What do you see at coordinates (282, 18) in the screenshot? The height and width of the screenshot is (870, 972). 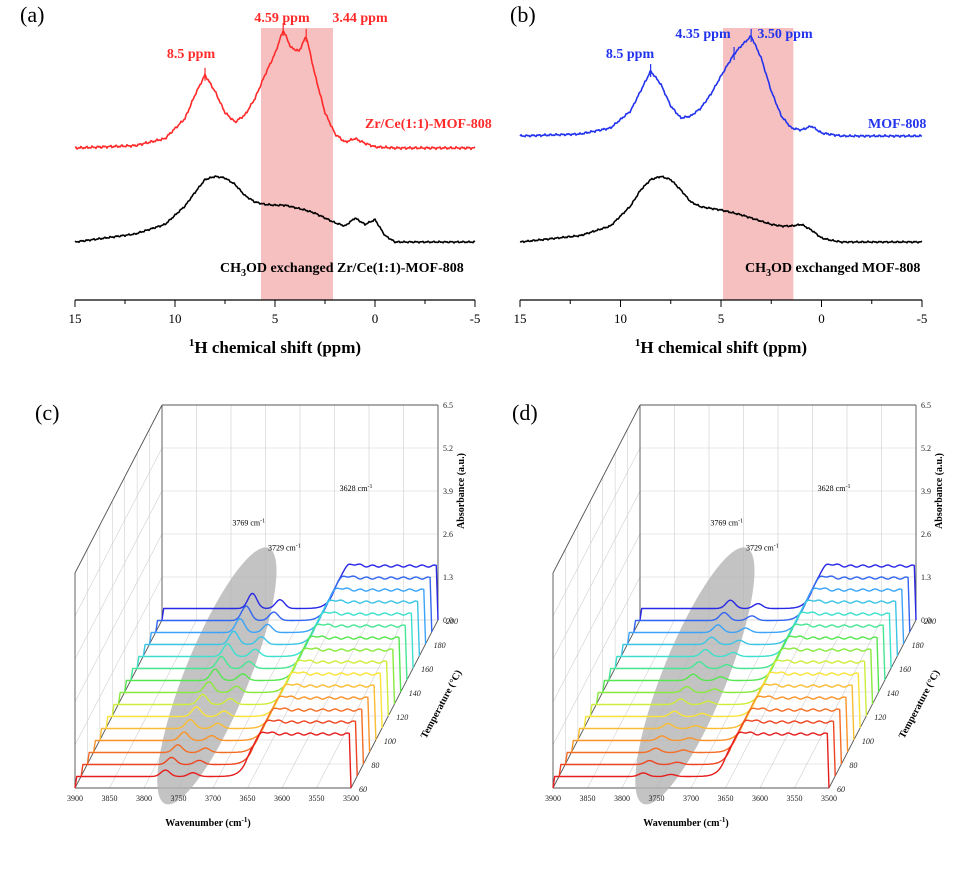 I see `peak-label: 4.59 ppm` at bounding box center [282, 18].